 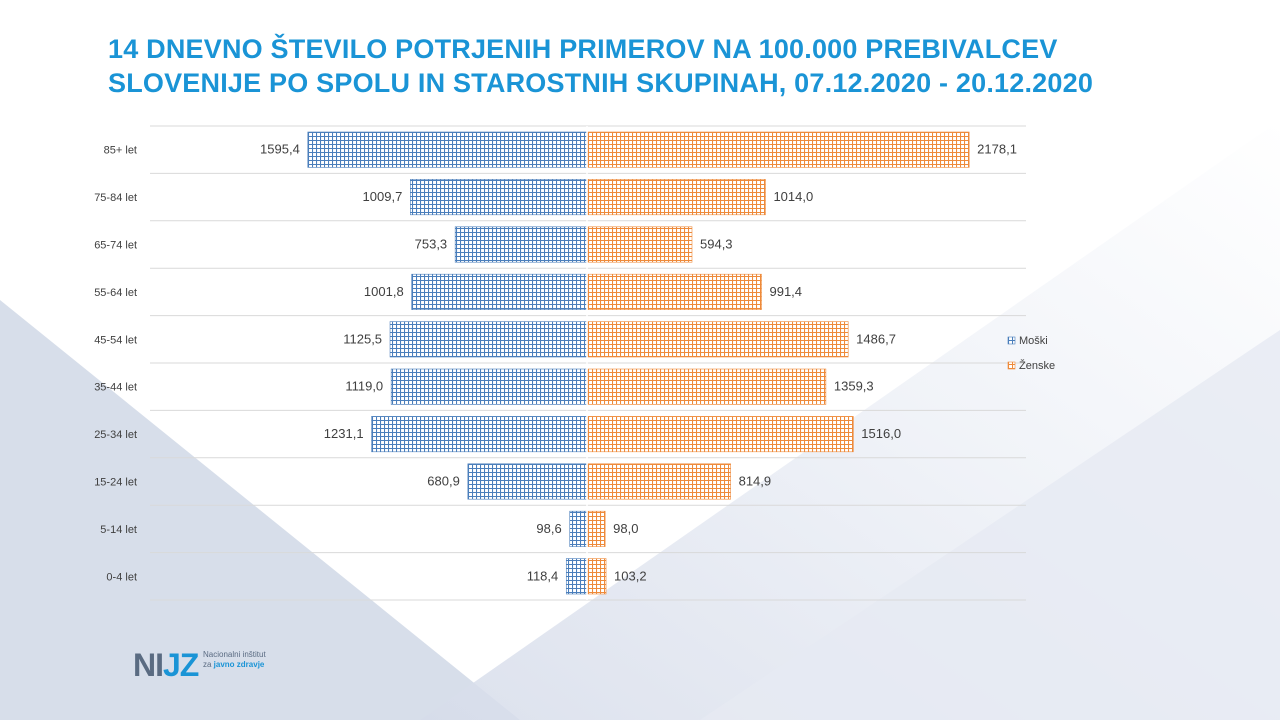 I want to click on data-label-moski: 118,4, so click(x=543, y=575).